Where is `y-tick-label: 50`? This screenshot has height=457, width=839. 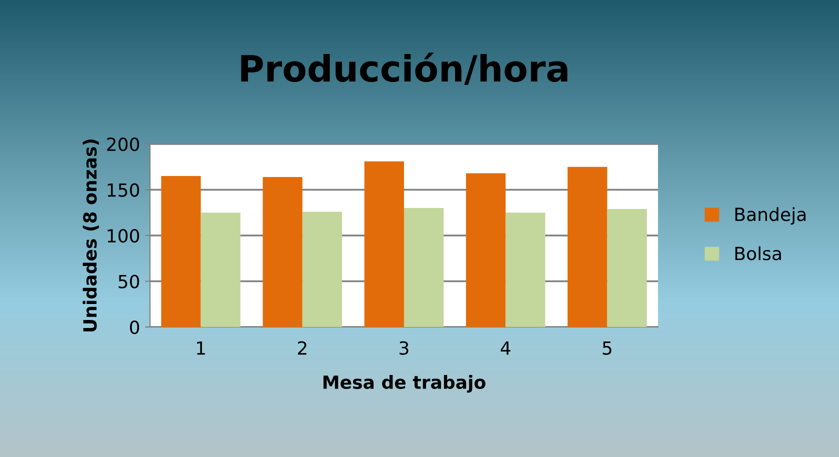
y-tick-label: 50 is located at coordinates (129, 281).